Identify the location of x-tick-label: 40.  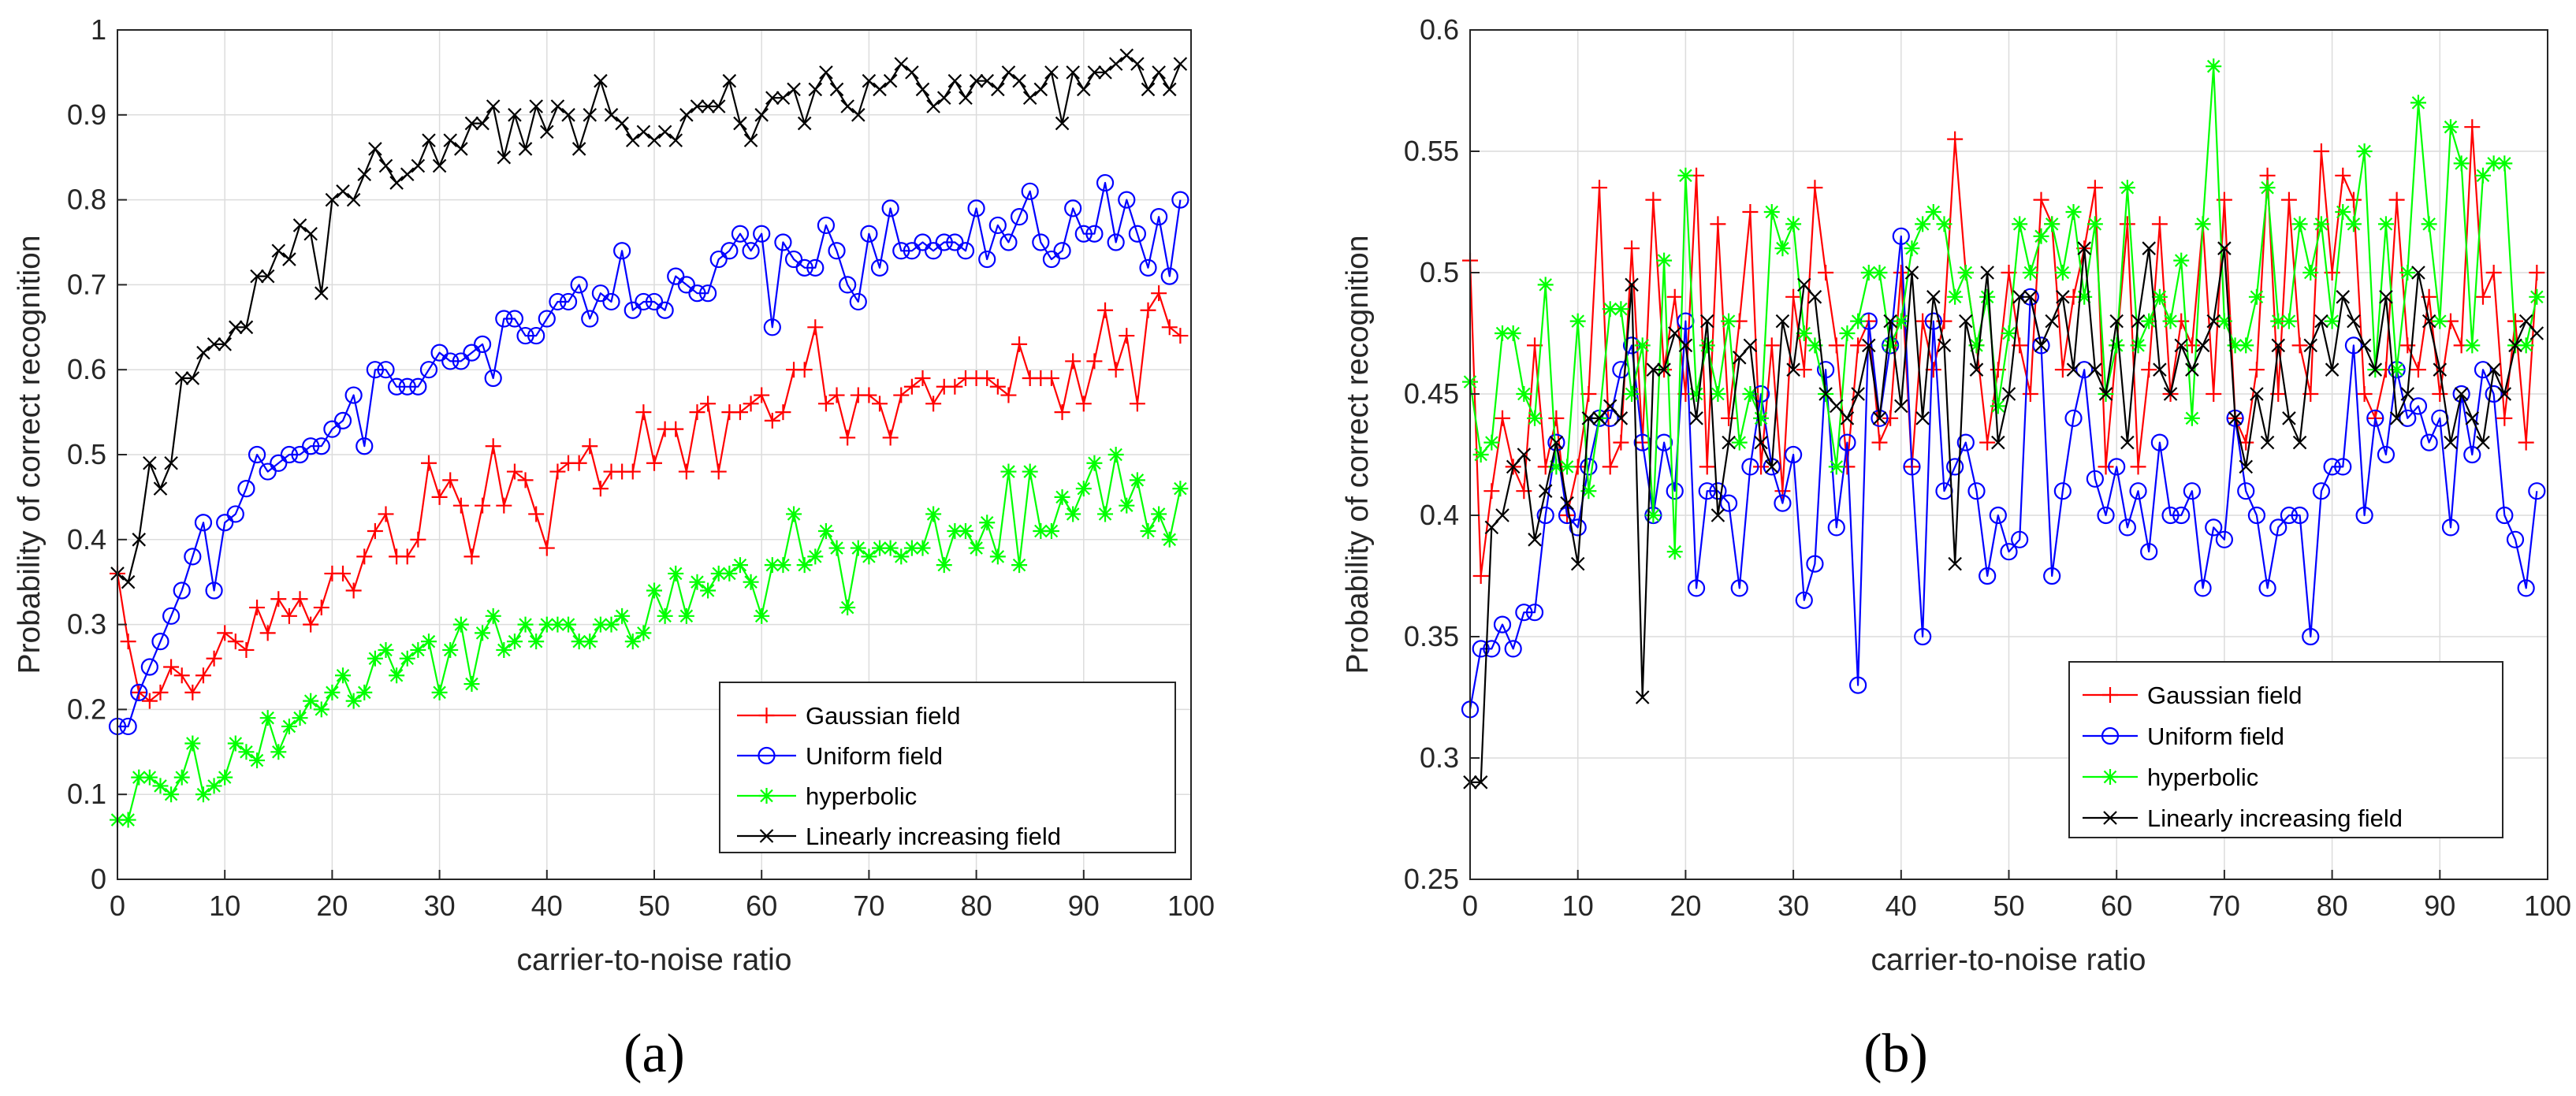
(1901, 906).